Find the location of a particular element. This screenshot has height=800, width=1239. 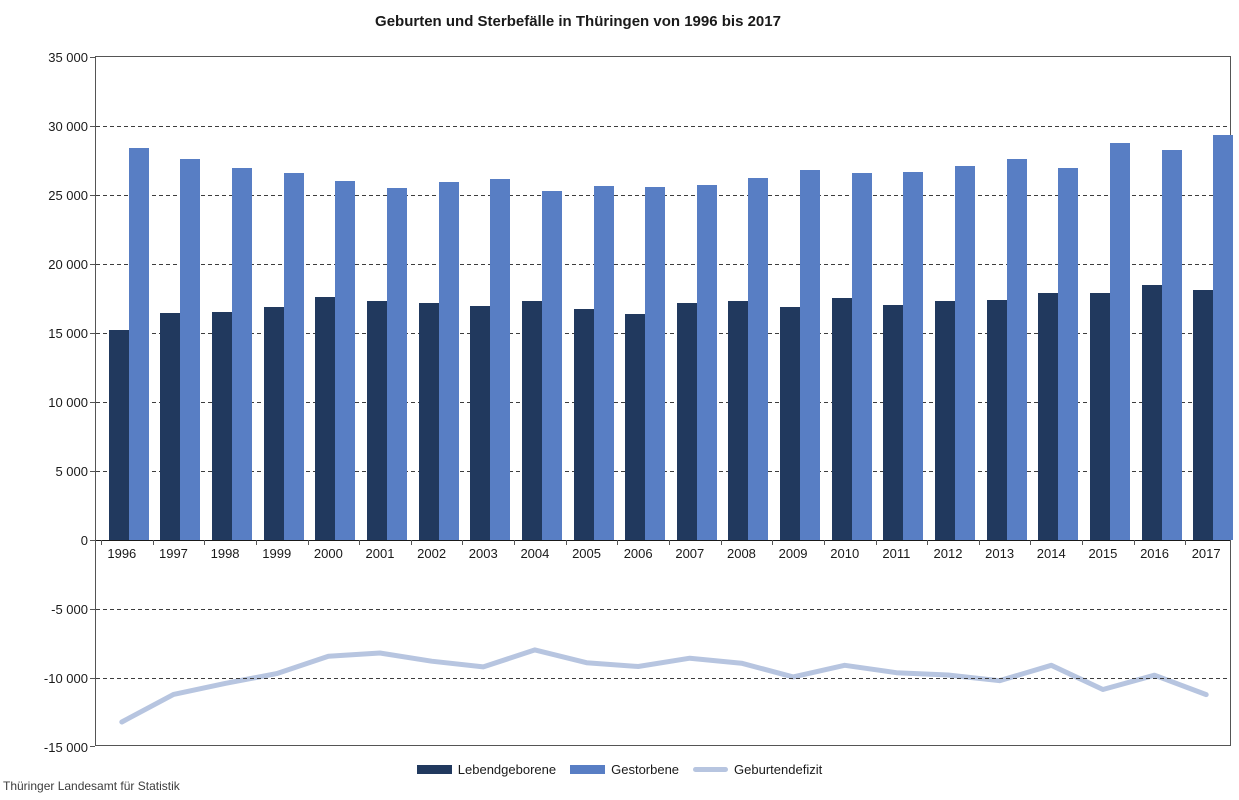

bar-lebendgeborene-2009 is located at coordinates (790, 423).